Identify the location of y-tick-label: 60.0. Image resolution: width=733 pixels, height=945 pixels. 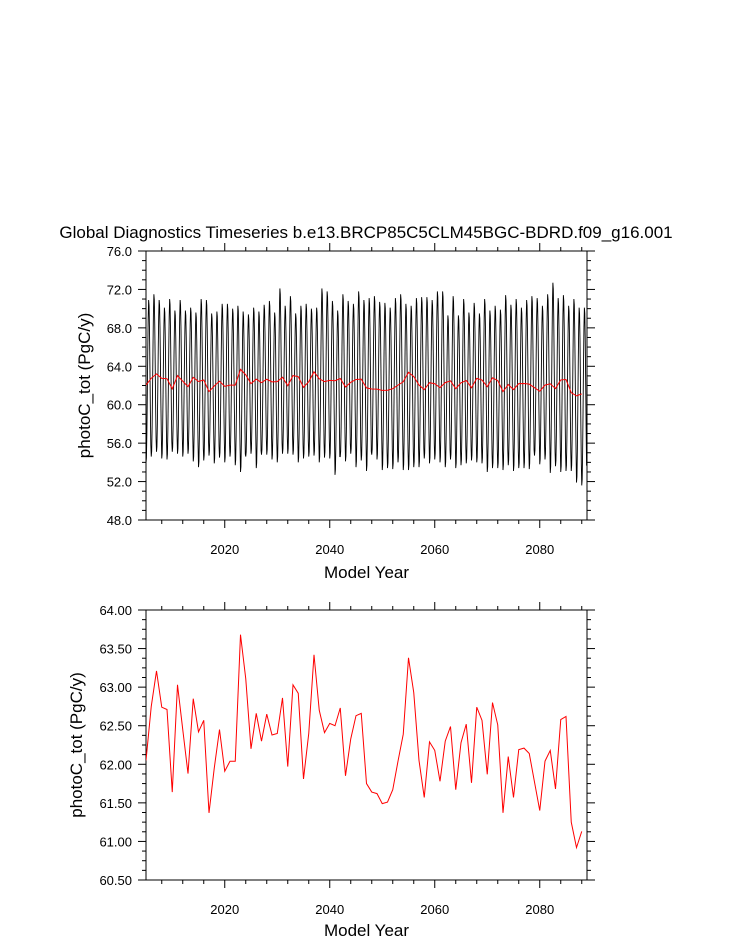
(119, 405).